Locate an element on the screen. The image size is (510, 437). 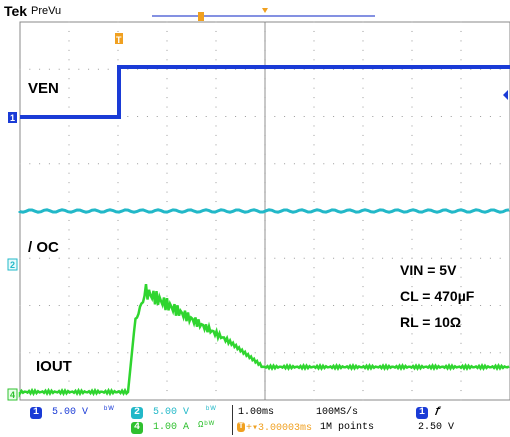
oc-waveform is located at coordinates (264, 211).